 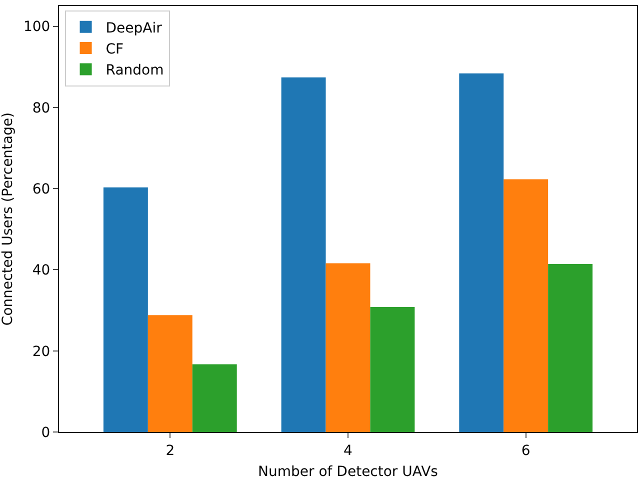 What do you see at coordinates (115, 50) in the screenshot?
I see `legend-label: CF` at bounding box center [115, 50].